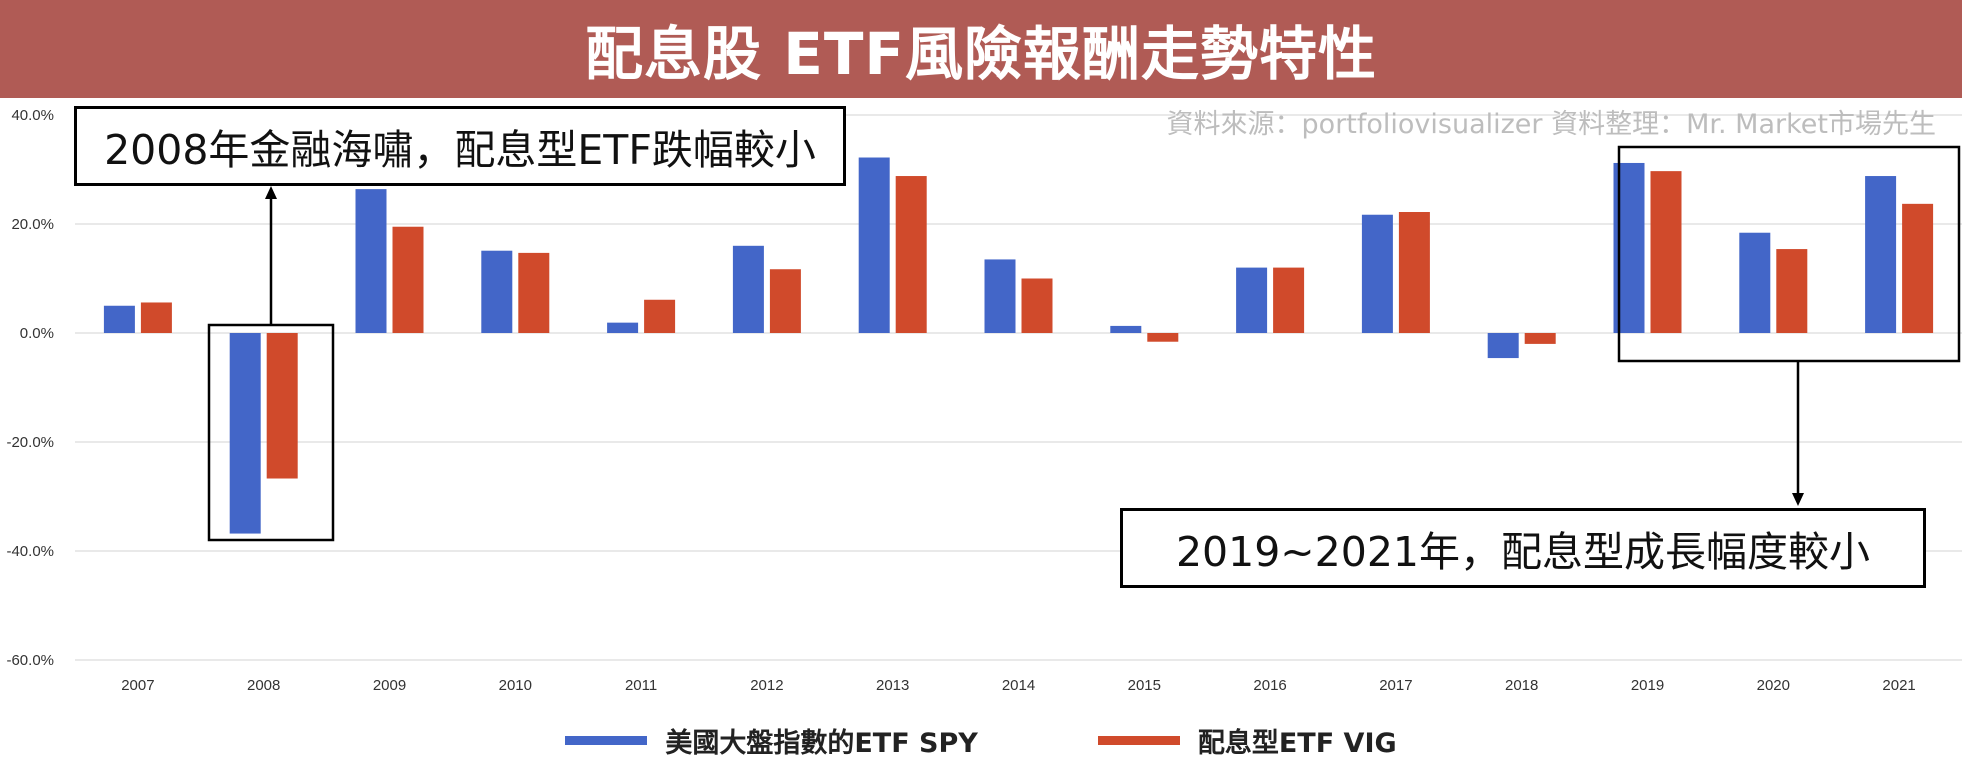 This screenshot has height=768, width=1962. I want to click on legend-item-spy: 美國大盤指數的ETF SPY, so click(771, 740).